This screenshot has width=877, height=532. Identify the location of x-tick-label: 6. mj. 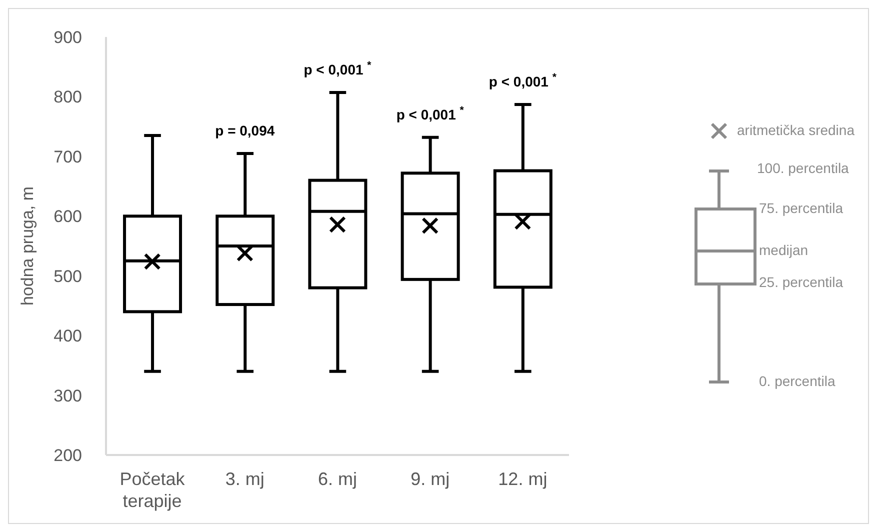
(338, 479).